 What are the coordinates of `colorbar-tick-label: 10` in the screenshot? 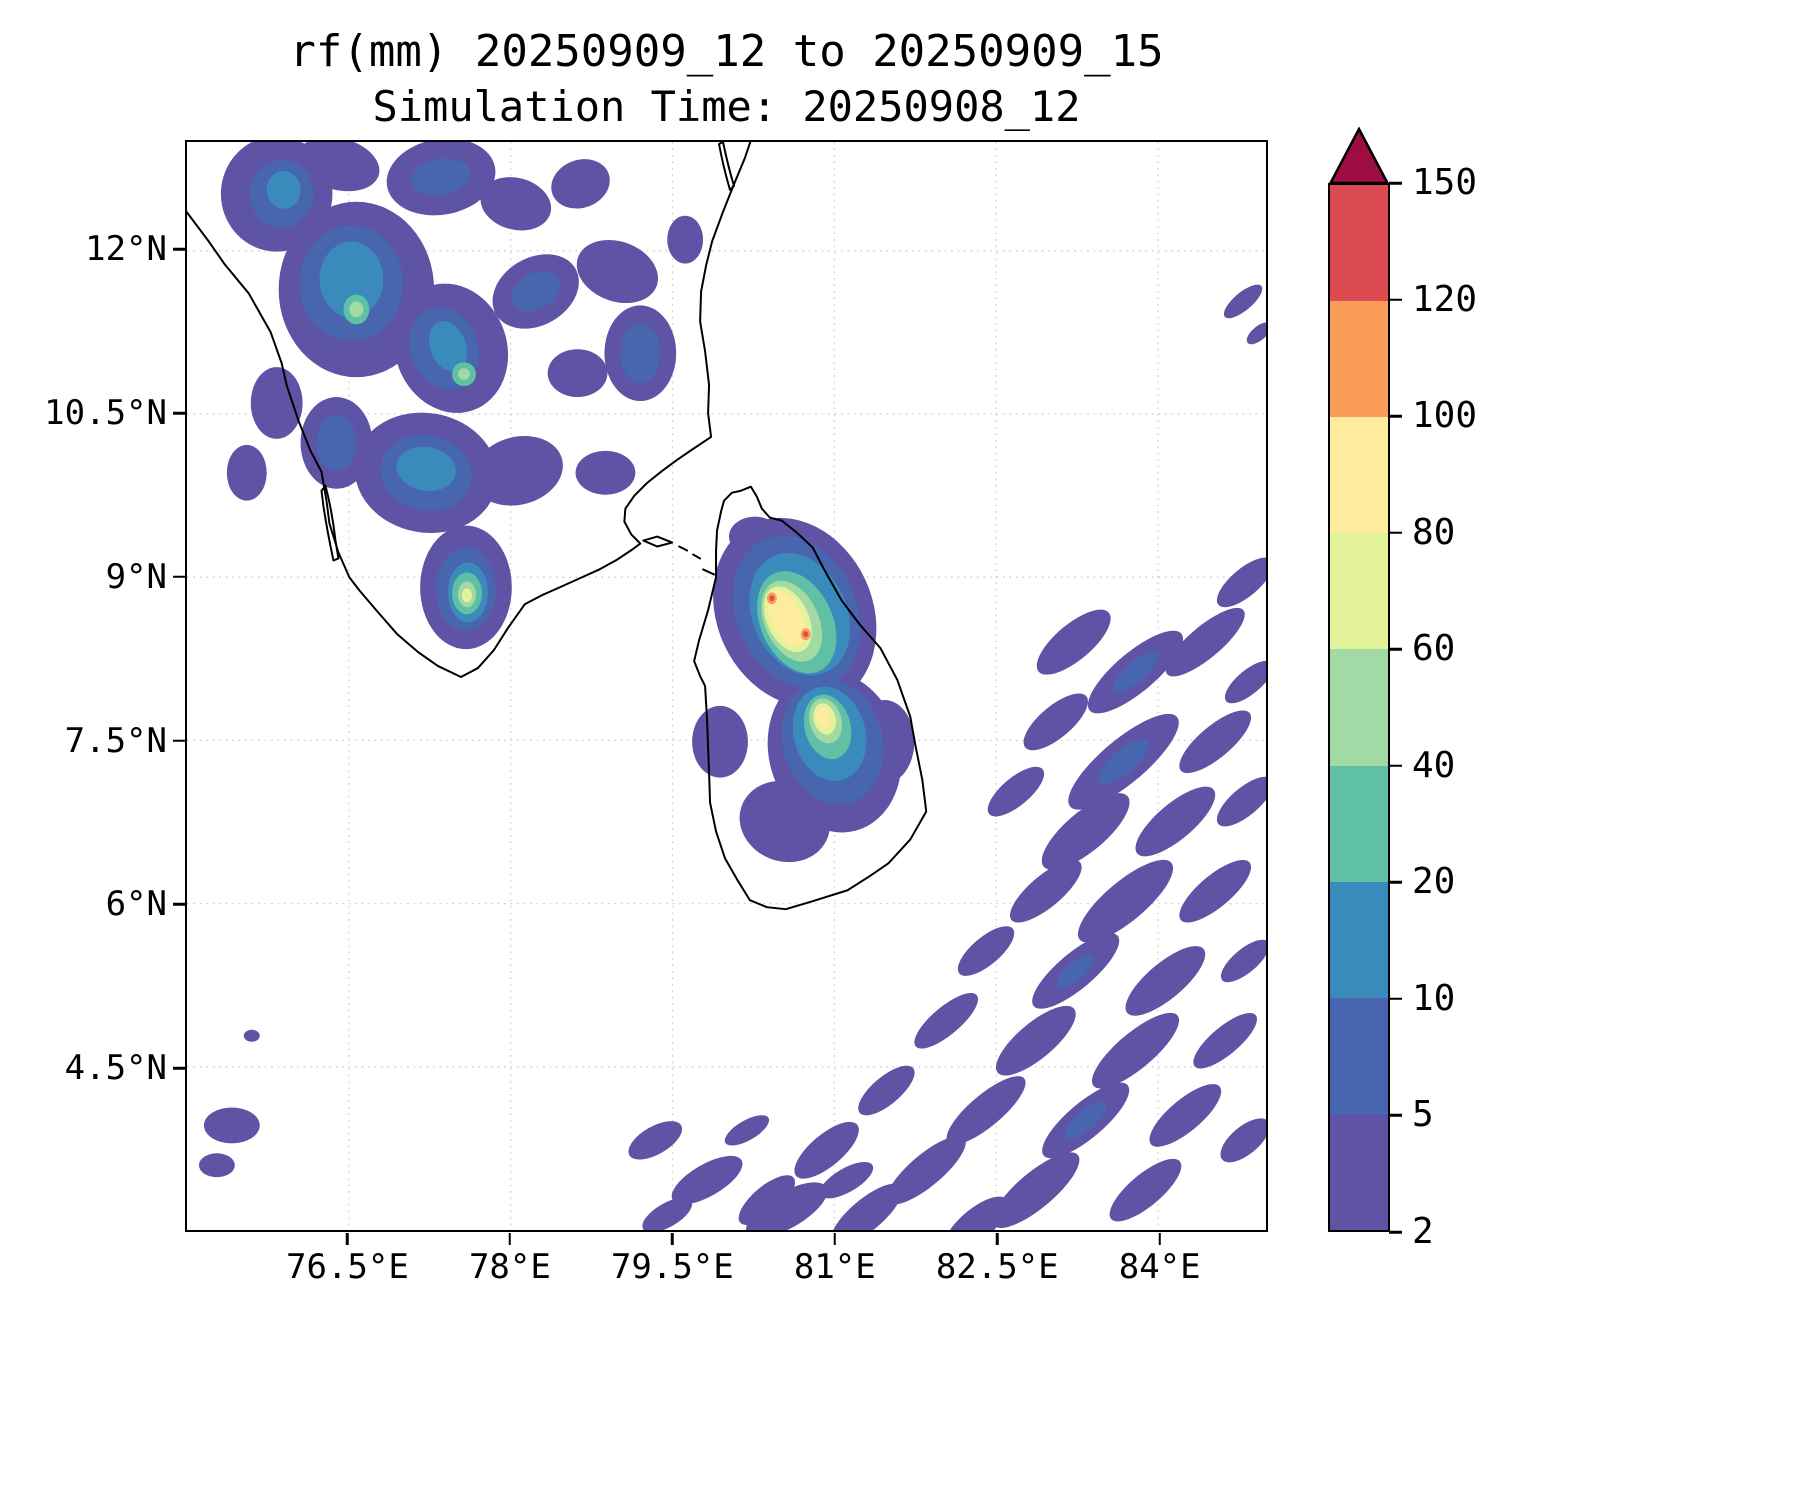 It's located at (1434, 998).